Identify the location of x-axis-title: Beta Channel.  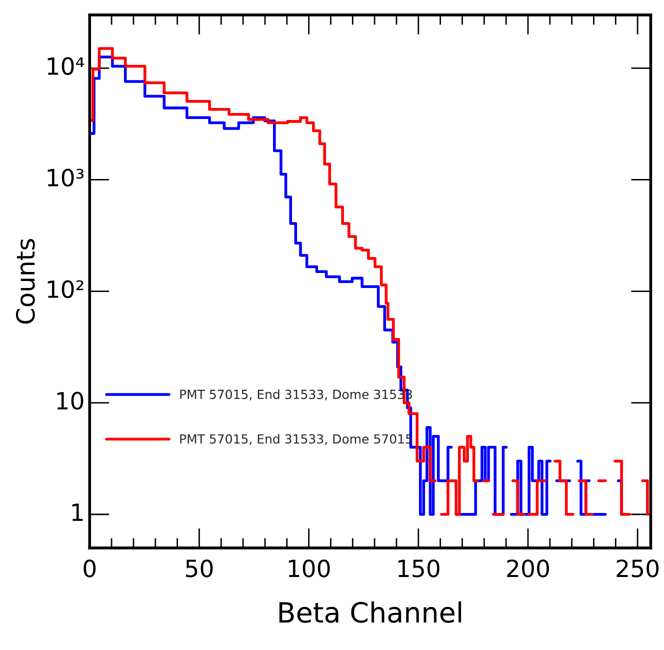
(370, 612).